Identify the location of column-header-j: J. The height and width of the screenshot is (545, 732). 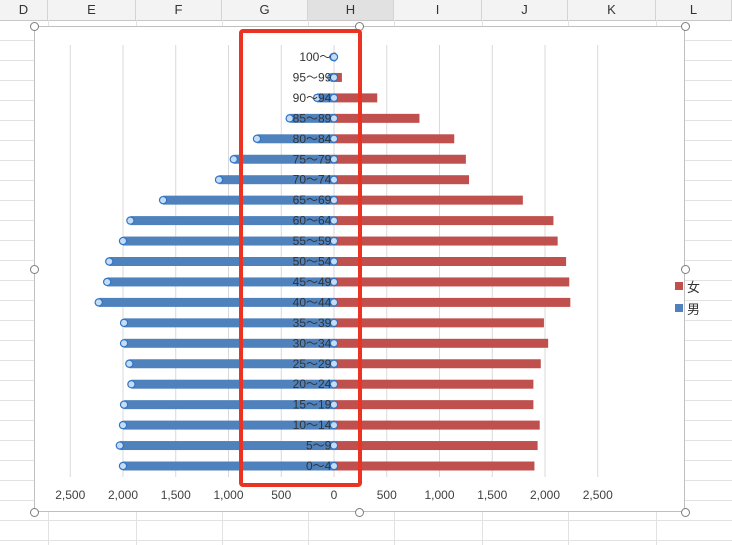
(525, 10).